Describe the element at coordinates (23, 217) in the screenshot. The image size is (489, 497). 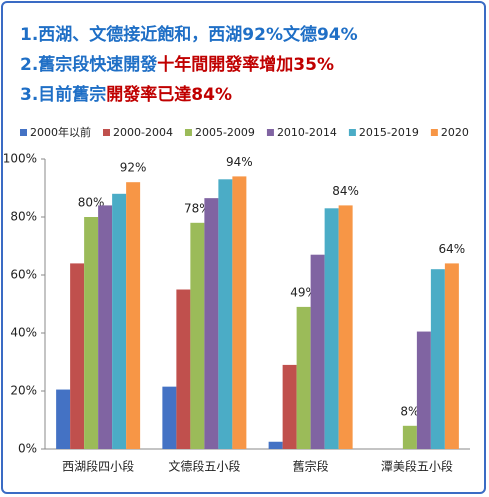
I see `y-tick-label: 80%` at that location.